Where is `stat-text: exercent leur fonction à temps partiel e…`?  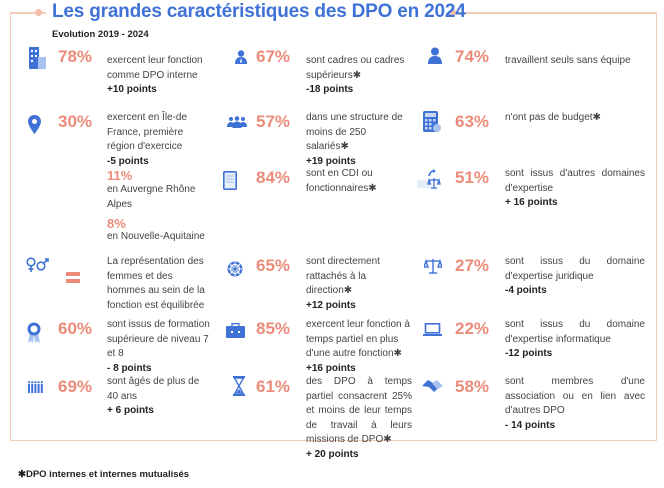 stat-text: exercent leur fonction à temps partiel e… is located at coordinates (358, 347).